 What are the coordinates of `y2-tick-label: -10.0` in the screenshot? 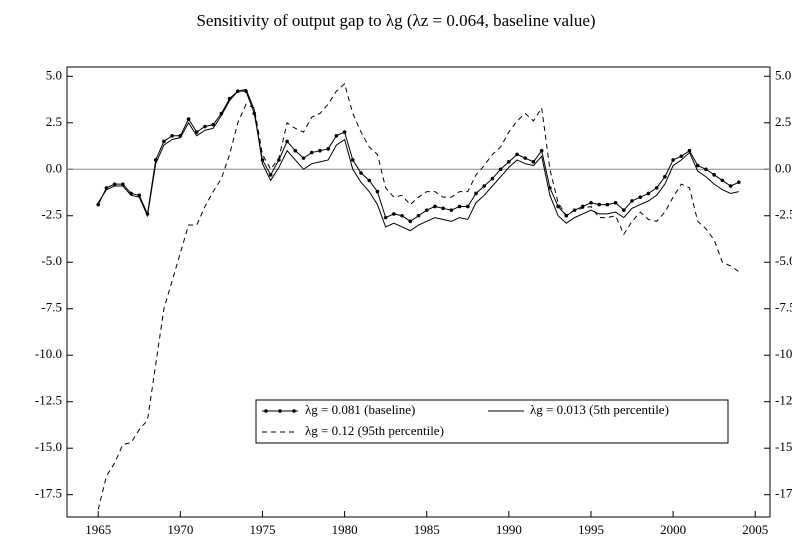 It's located at (783, 353).